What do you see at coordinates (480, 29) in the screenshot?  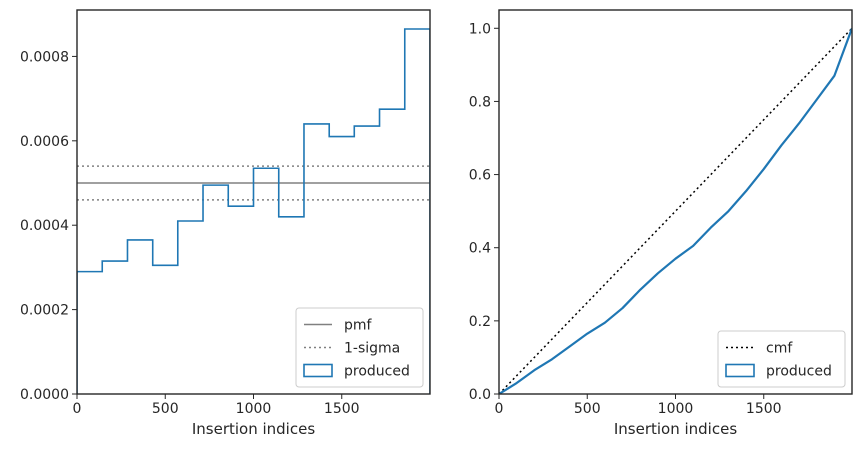 I see `y-tick-label: 1.0` at bounding box center [480, 29].